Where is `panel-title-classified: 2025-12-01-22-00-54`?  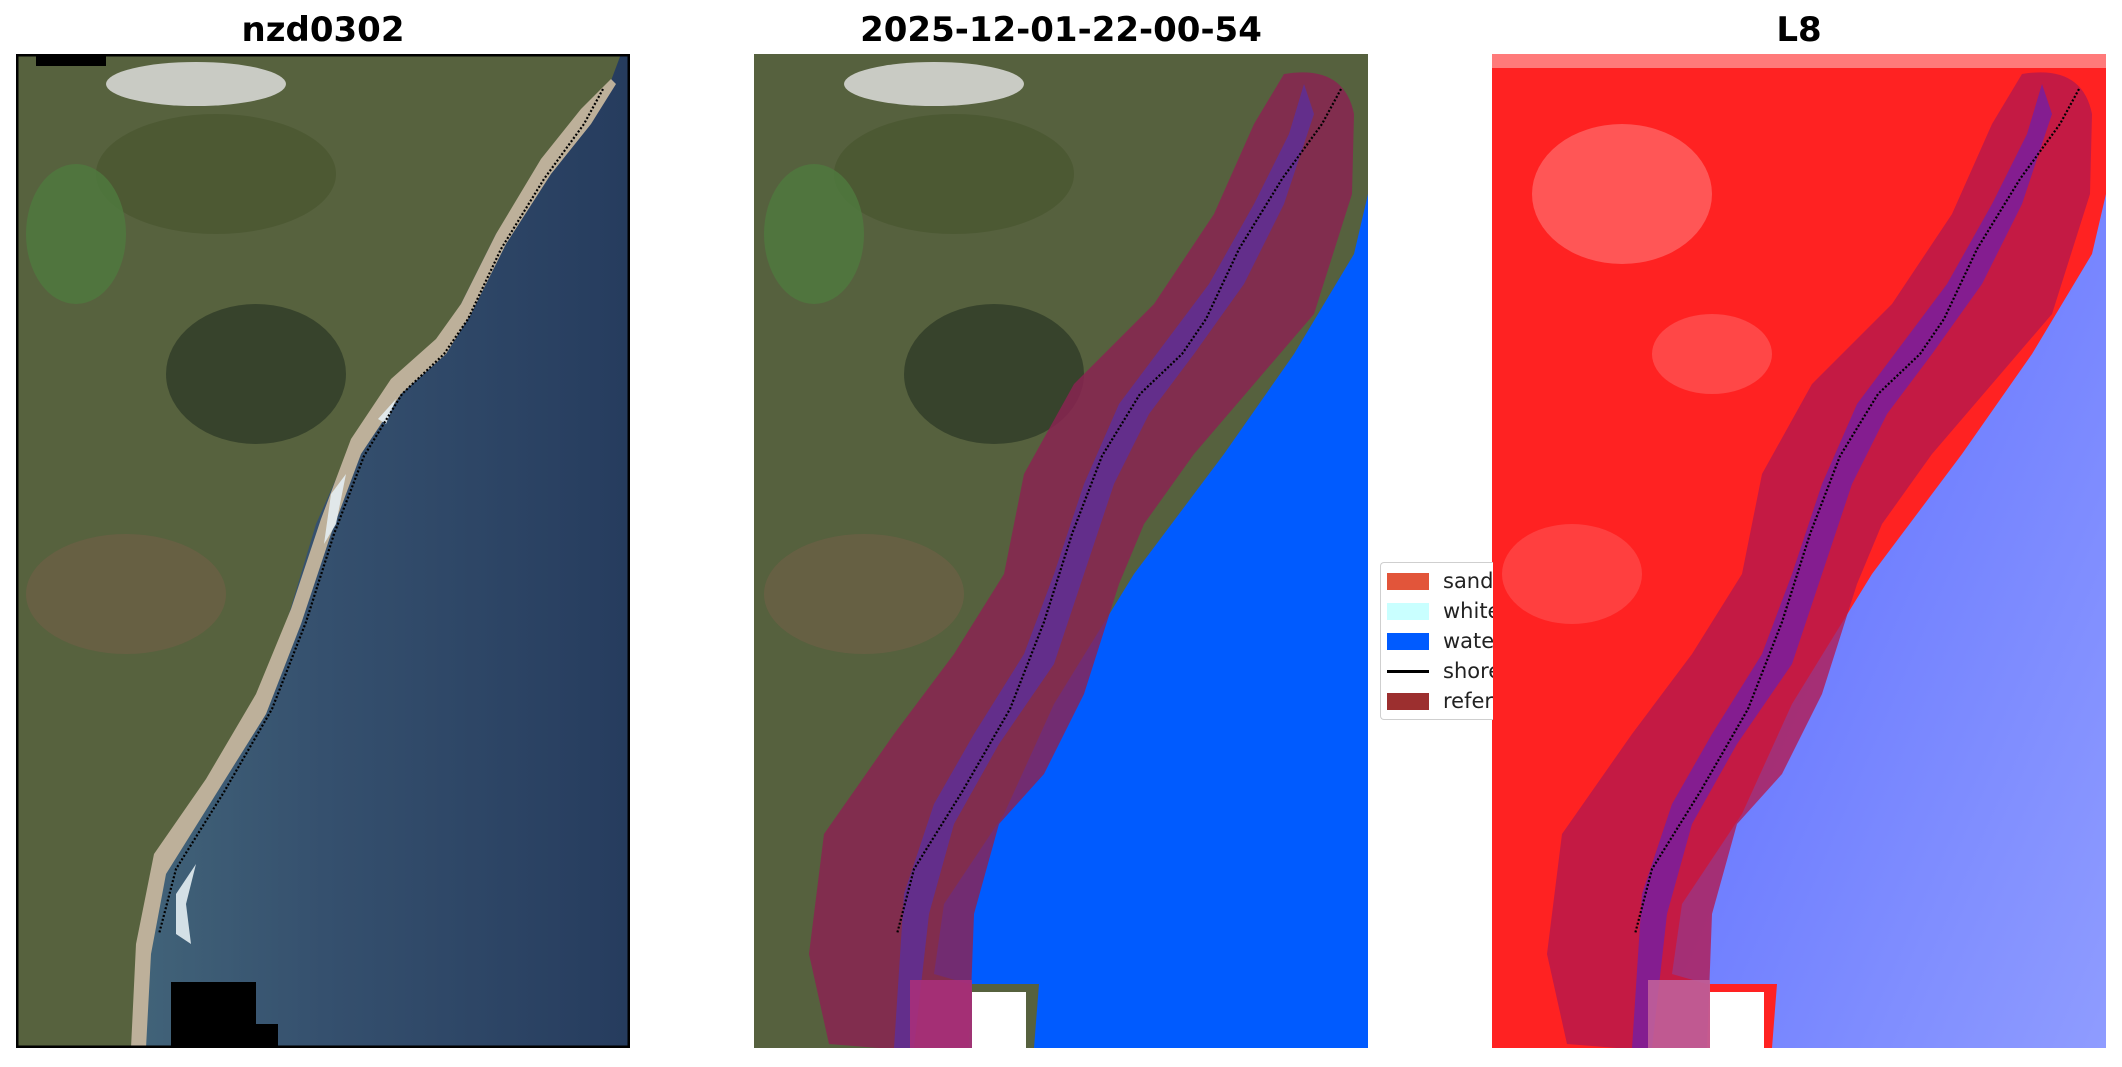 panel-title-classified: 2025-12-01-22-00-54 is located at coordinates (1061, 30).